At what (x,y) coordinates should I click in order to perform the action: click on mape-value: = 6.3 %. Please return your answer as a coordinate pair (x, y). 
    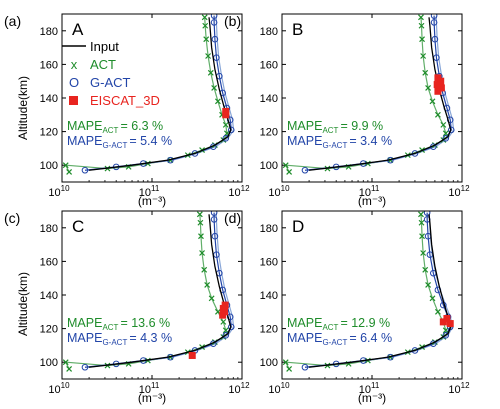
    Looking at the image, I should click on (141, 126).